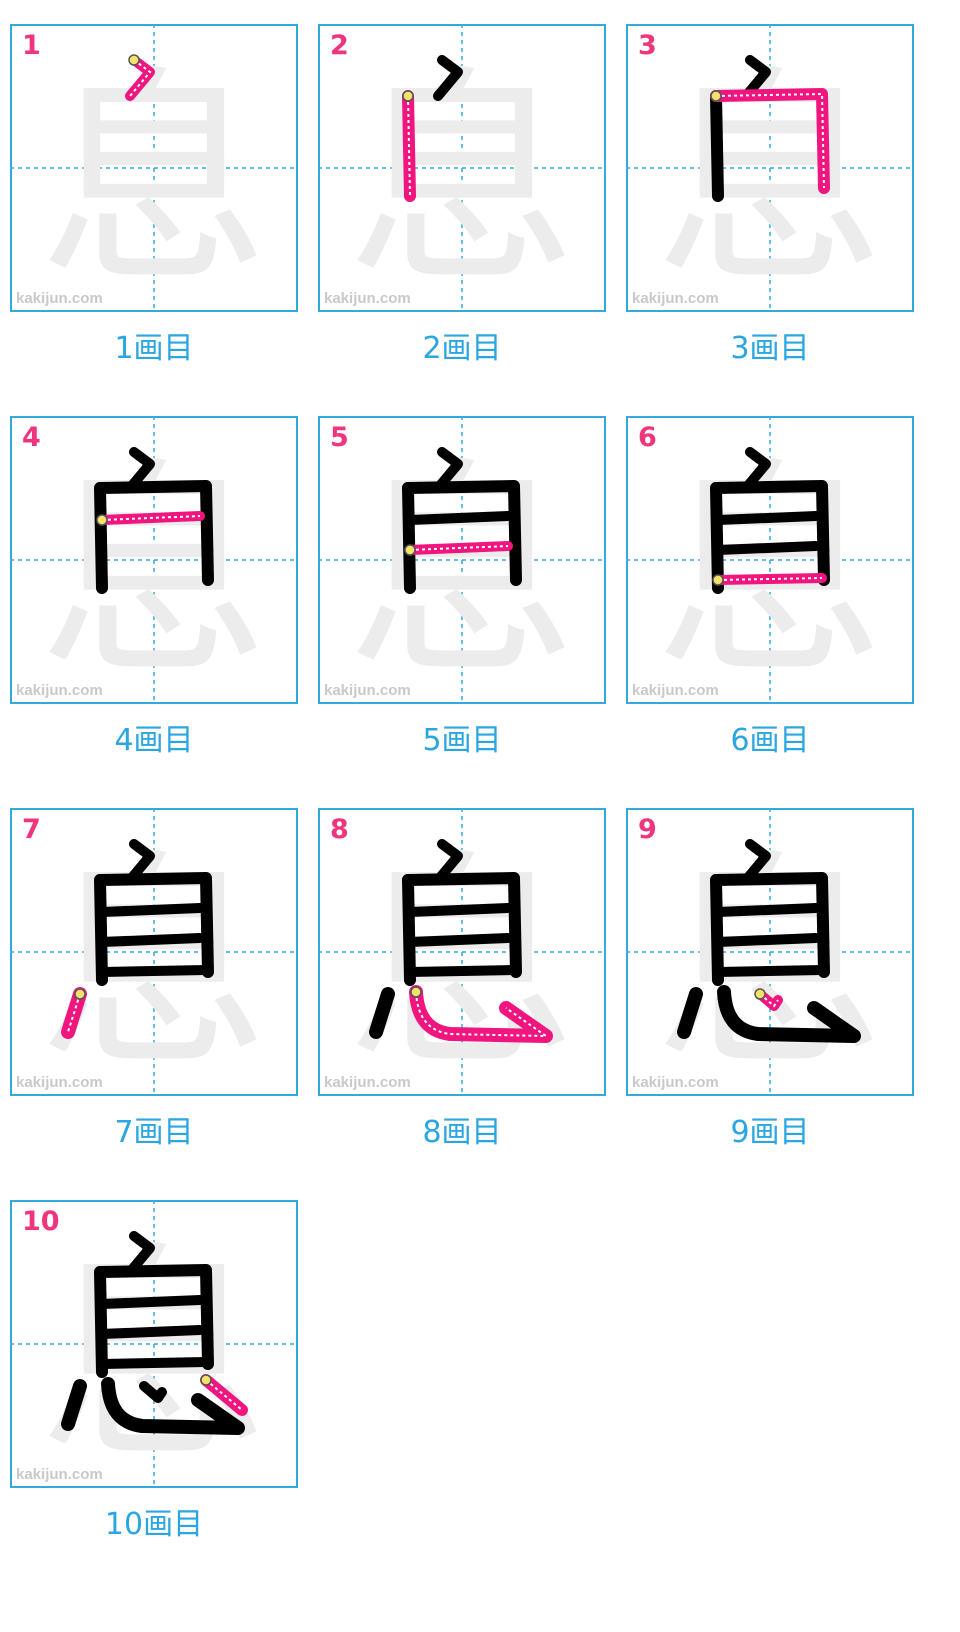 This screenshot has width=960, height=1632. I want to click on stroke-step-2: 息 2 kakijun.com 2画目, so click(462, 195).